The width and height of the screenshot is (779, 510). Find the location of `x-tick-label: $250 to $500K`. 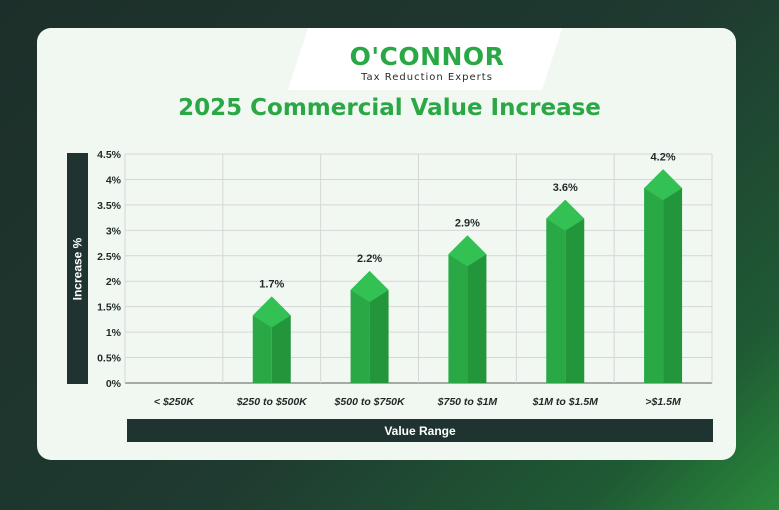

x-tick-label: $250 to $500K is located at coordinates (272, 402).